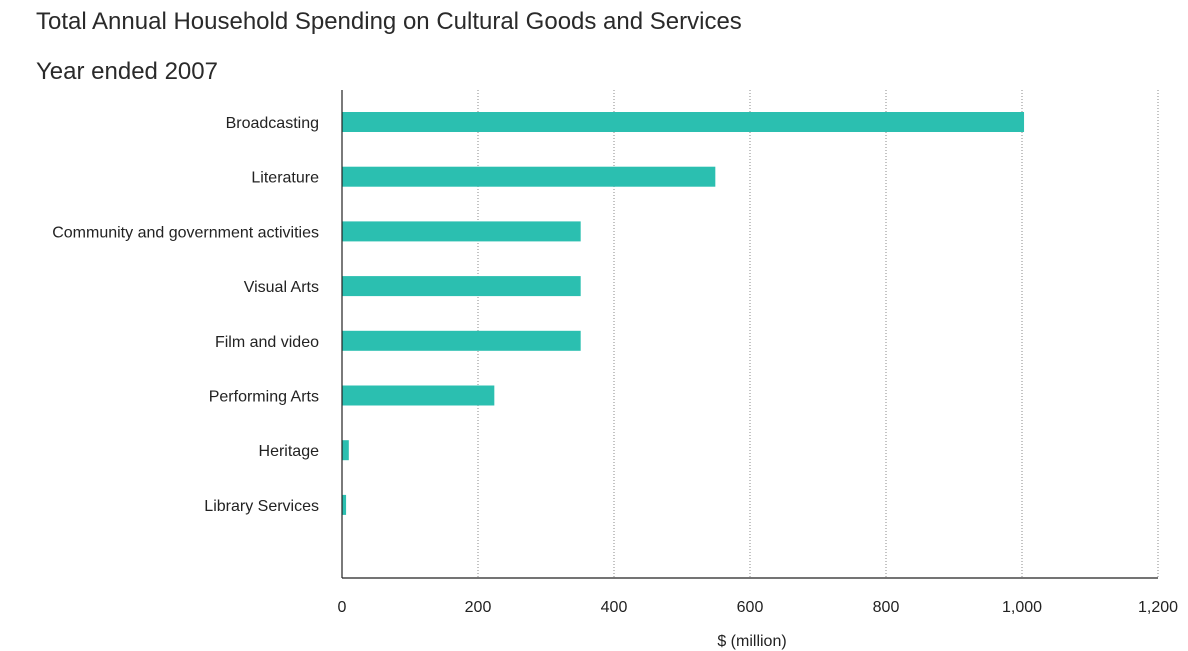 Image resolution: width=1188 pixels, height=651 pixels. Describe the element at coordinates (281, 287) in the screenshot. I see `category-label: Visual Arts` at that location.